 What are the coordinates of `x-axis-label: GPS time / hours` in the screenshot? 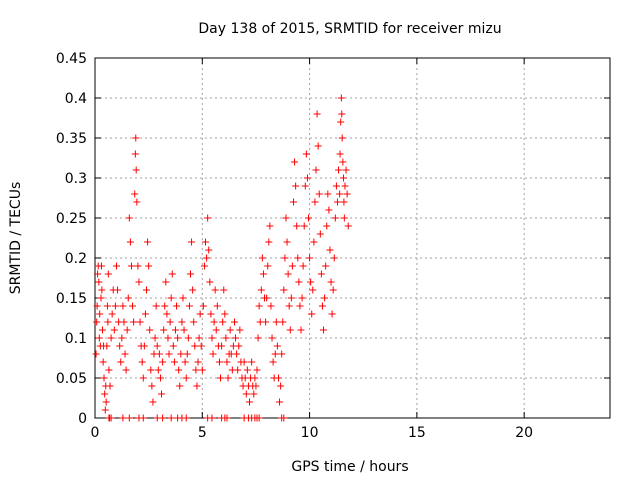 It's located at (349, 467).